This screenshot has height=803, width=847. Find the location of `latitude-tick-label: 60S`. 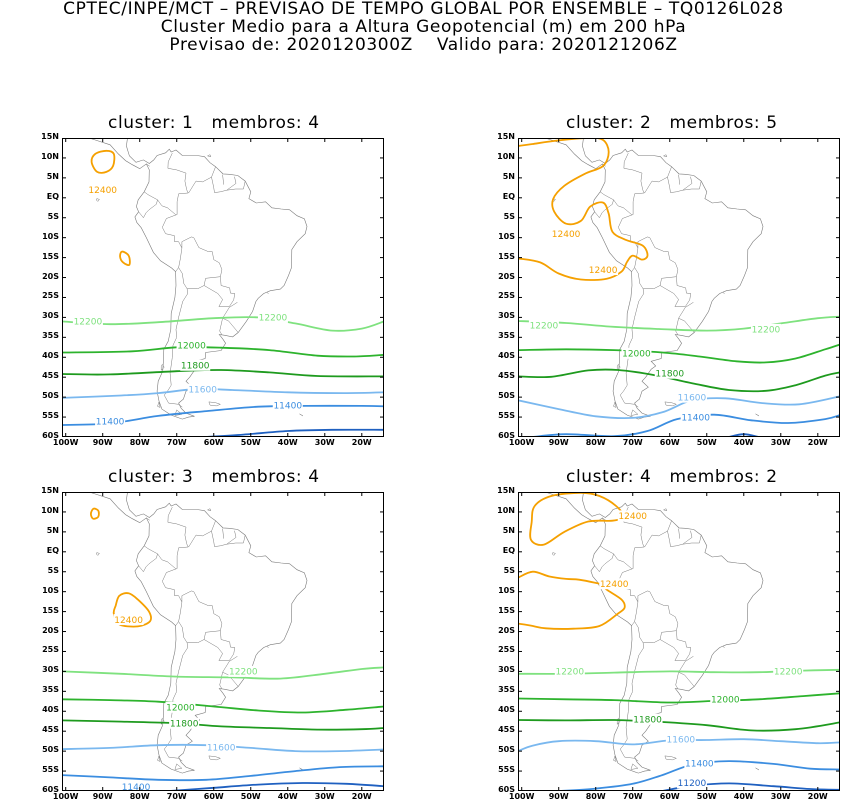

latitude-tick-label: 60S is located at coordinates (506, 789).